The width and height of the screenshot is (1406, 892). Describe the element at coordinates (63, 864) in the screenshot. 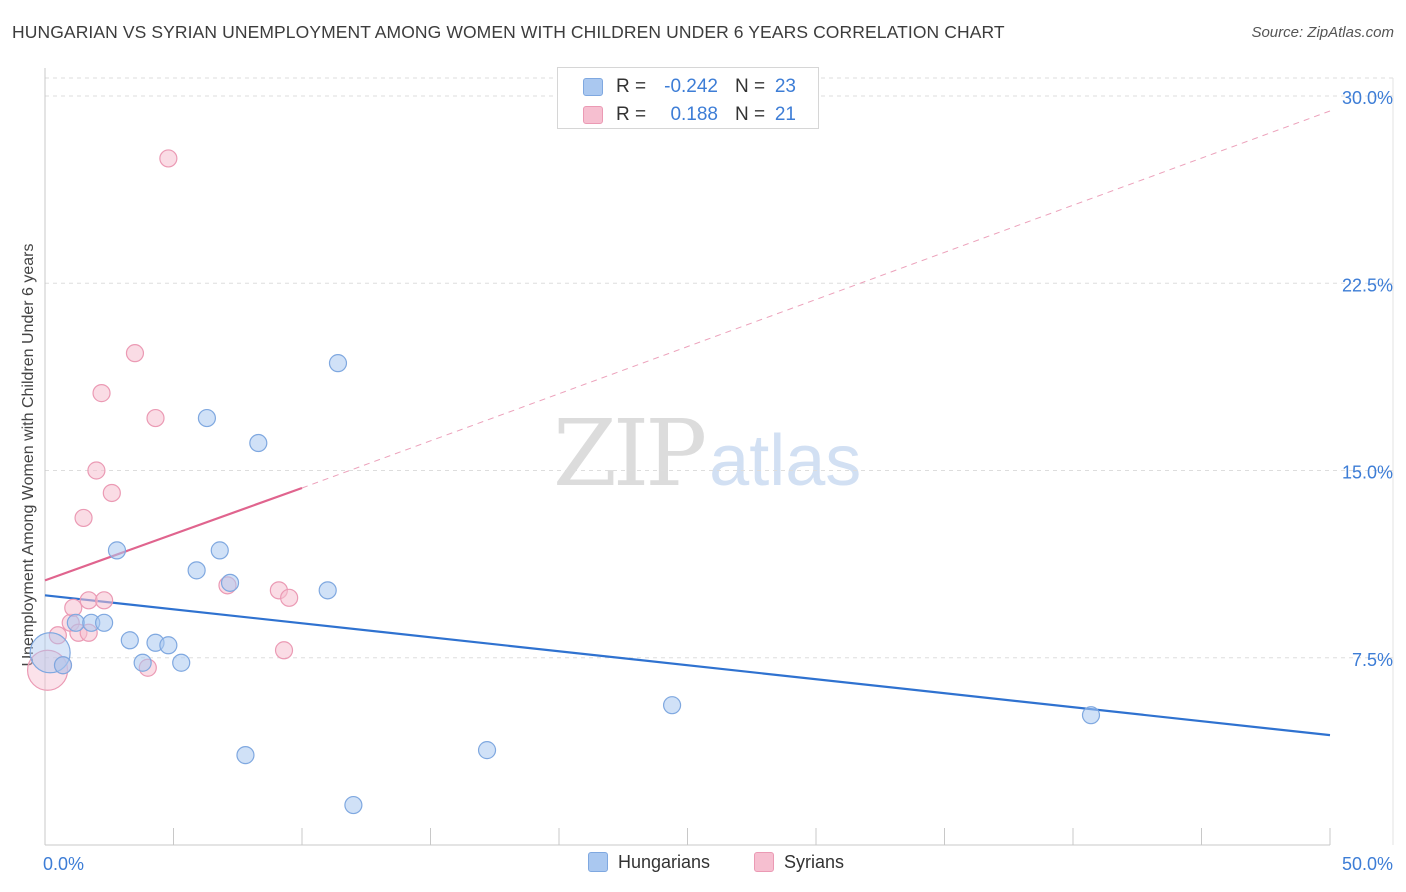

I see `x-tick-label-min: 0.0%` at that location.